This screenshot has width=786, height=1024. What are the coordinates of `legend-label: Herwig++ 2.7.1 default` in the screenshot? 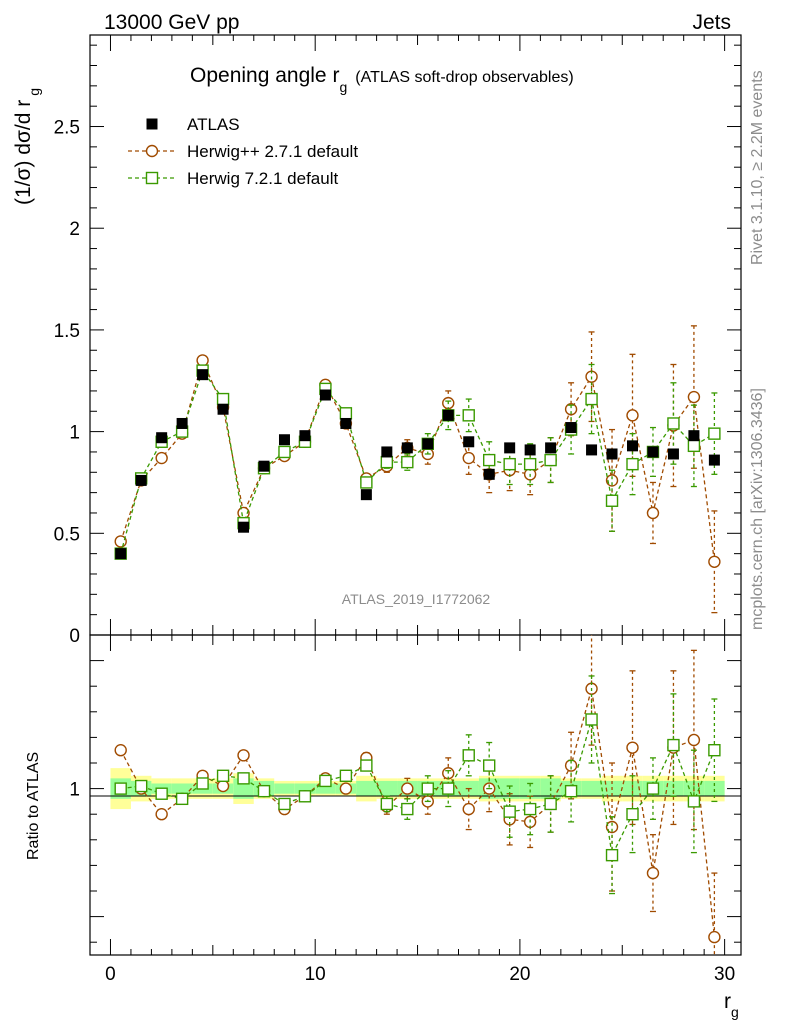 It's located at (272, 151).